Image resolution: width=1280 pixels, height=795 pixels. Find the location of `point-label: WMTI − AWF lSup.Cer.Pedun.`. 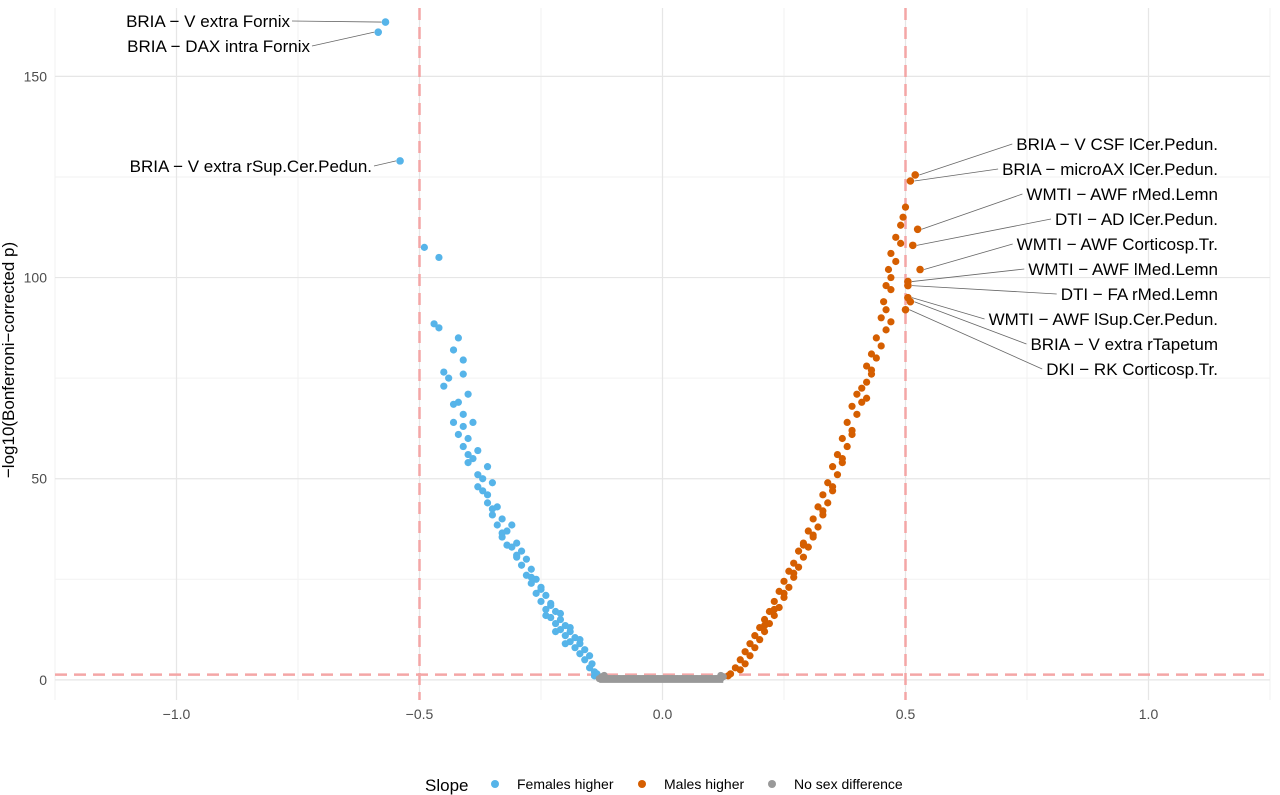

point-label: WMTI − AWF lSup.Cer.Pedun. is located at coordinates (1103, 319).